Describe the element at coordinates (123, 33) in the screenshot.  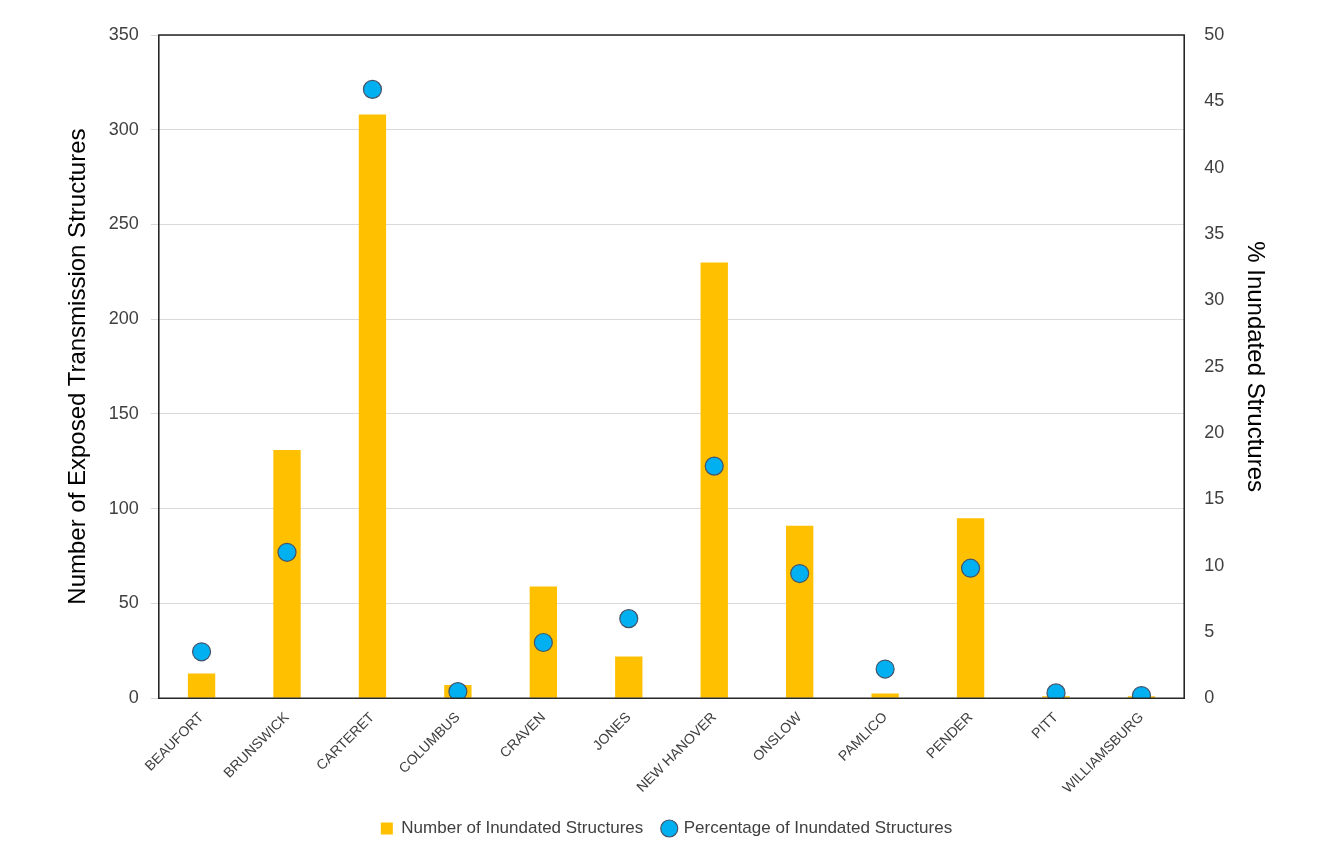
I see `y-tick-label: 350` at that location.